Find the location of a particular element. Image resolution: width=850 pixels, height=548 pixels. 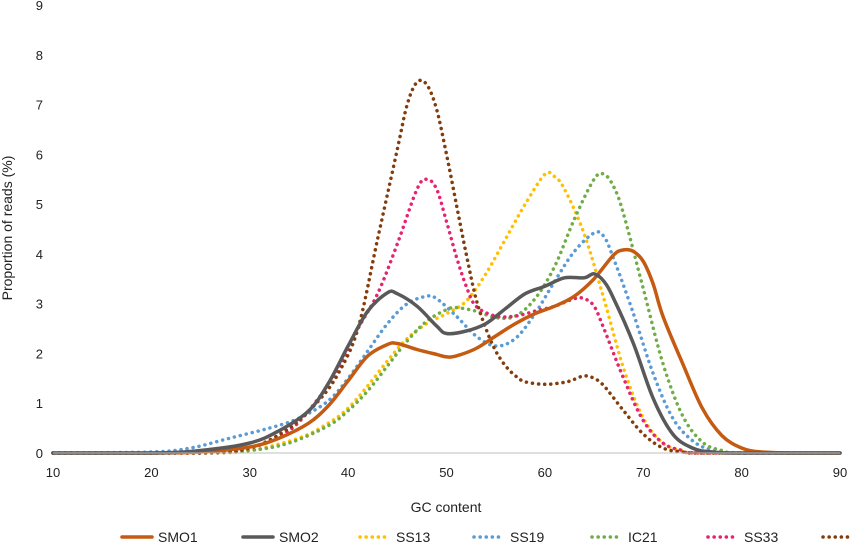

legend-label-smo1: SMO1 is located at coordinates (178, 537).